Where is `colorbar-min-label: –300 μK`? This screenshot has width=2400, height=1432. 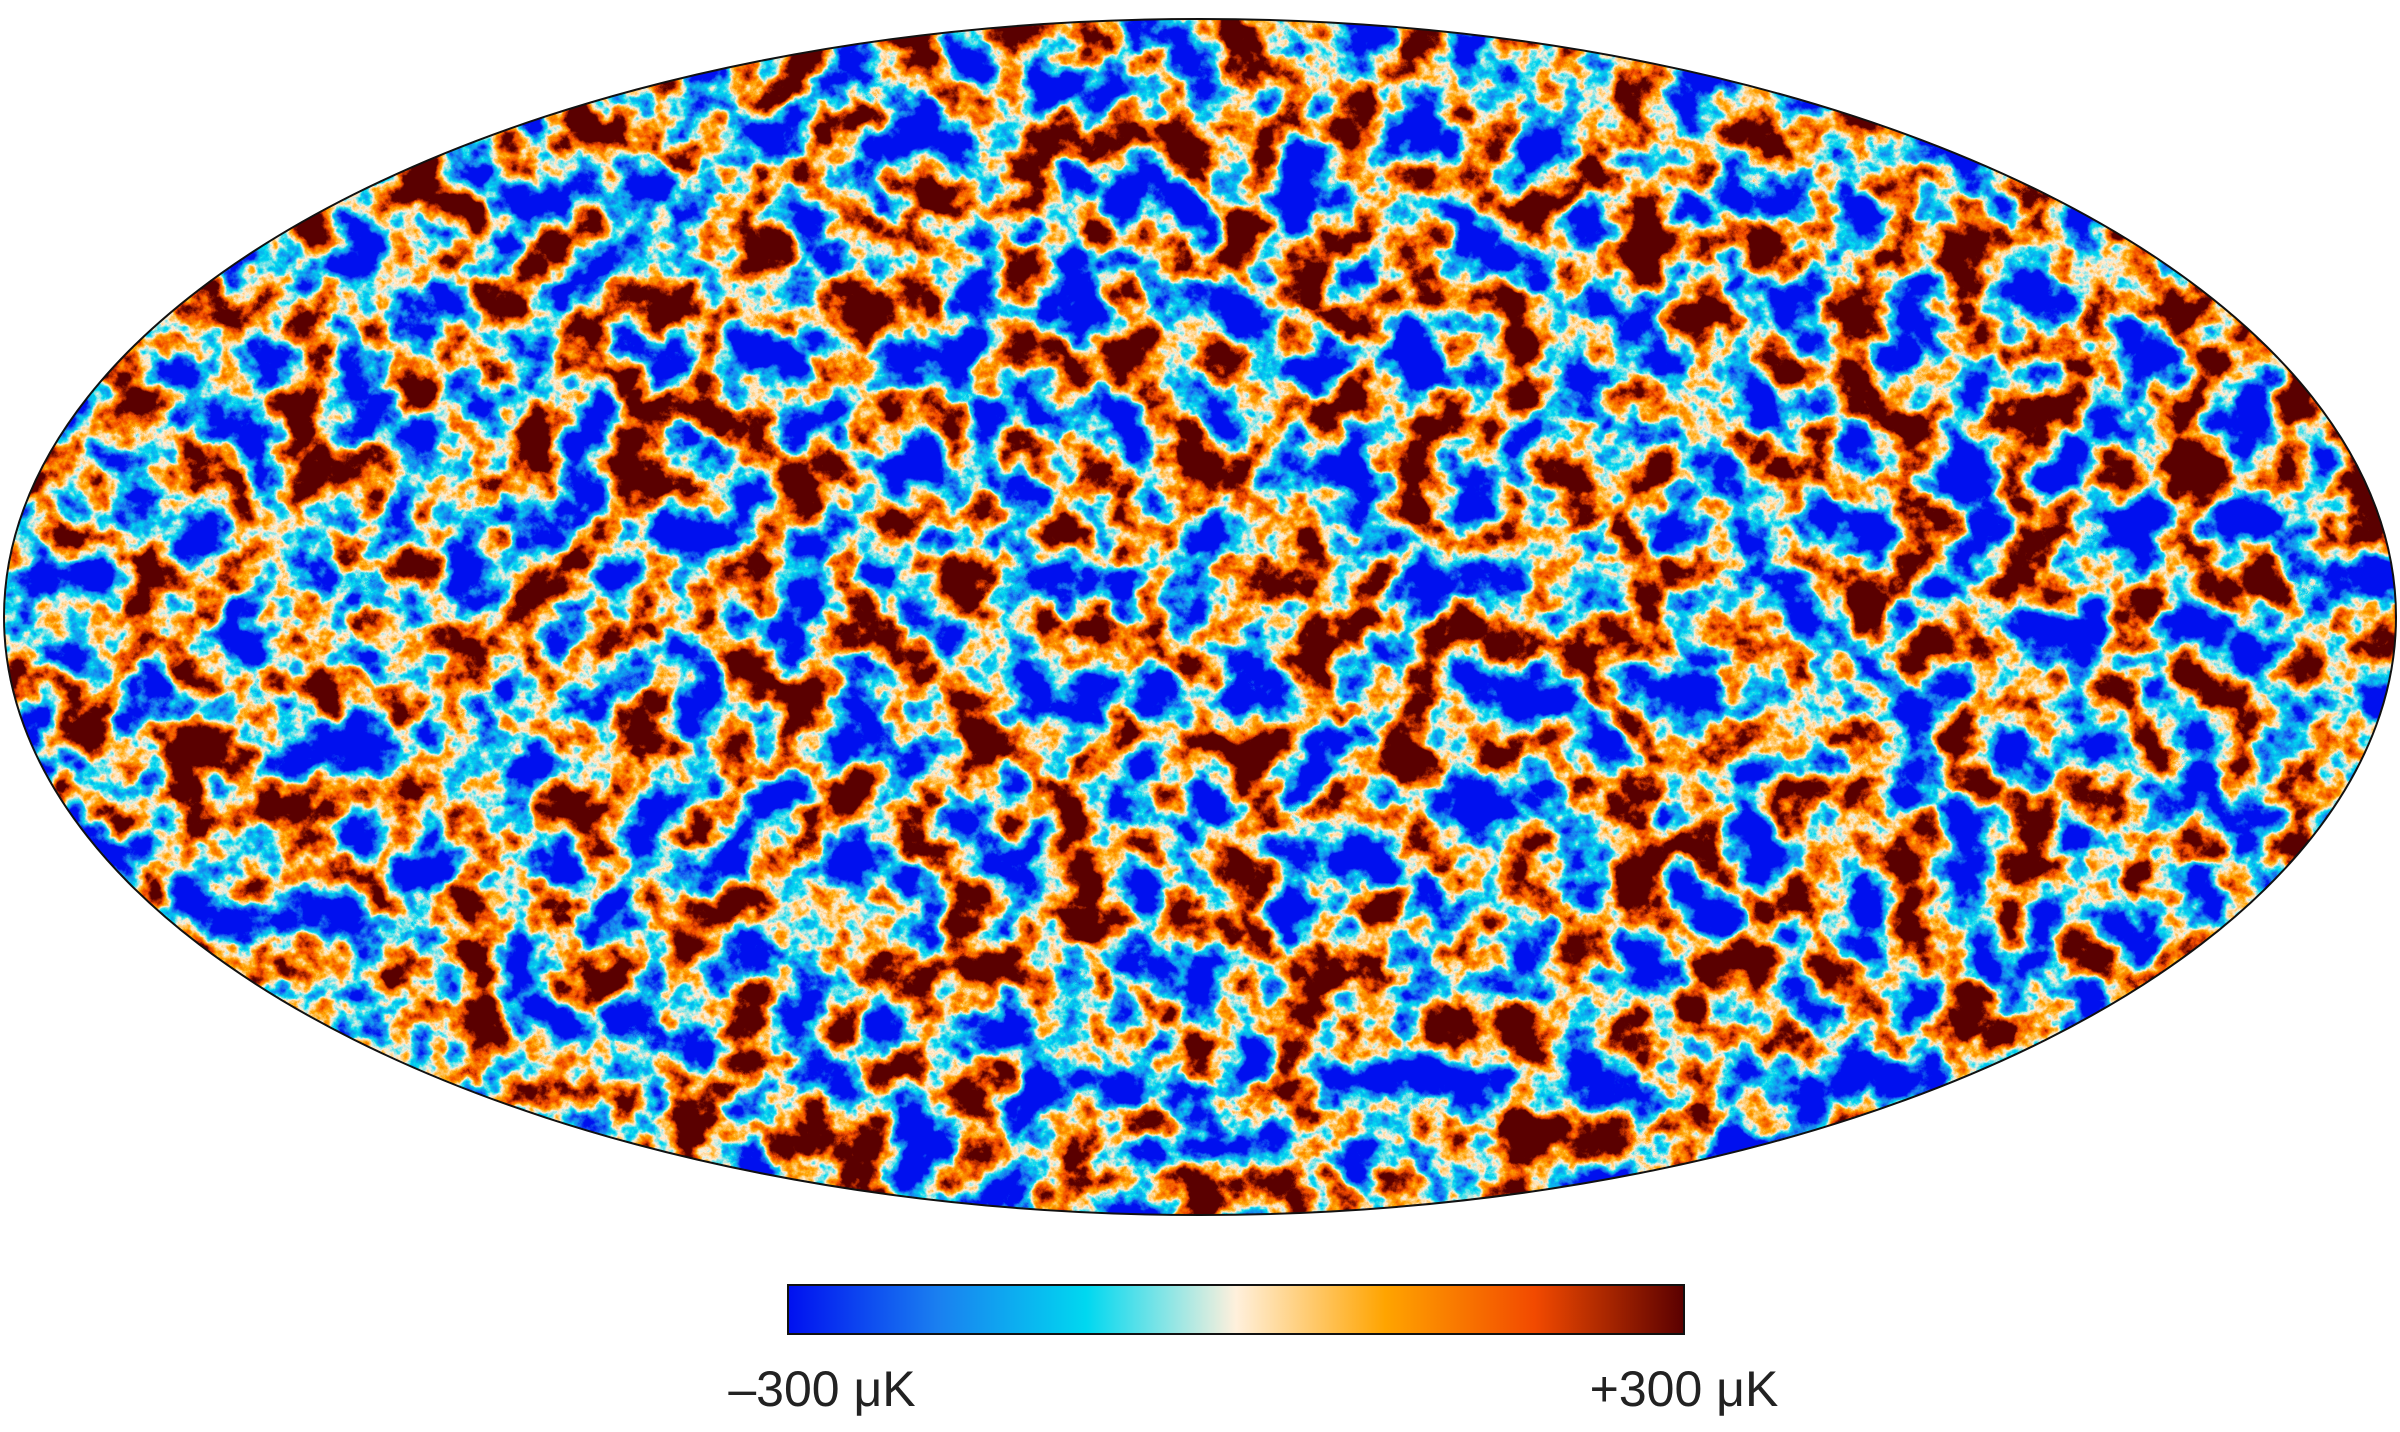
colorbar-min-label: –300 μK is located at coordinates (821, 1389).